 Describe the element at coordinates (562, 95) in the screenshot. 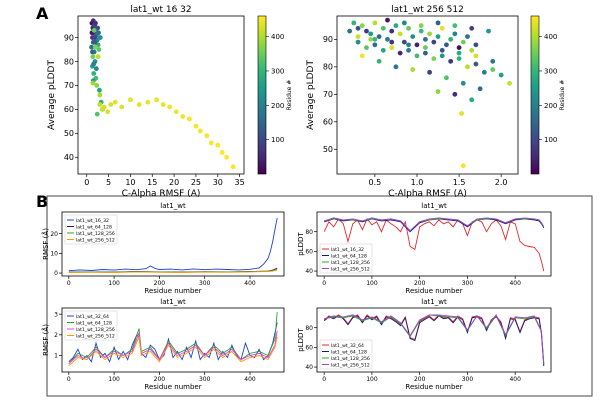

I see `colorbar-label: Residue #` at that location.